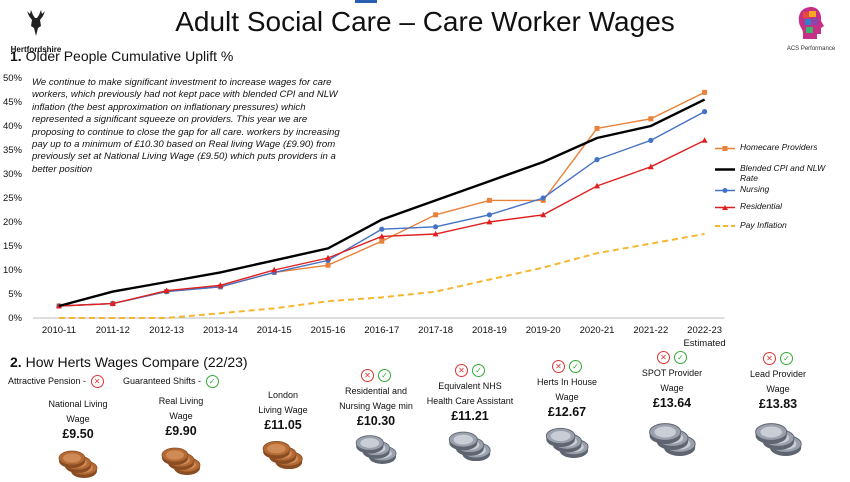 The height and width of the screenshot is (482, 850). Describe the element at coordinates (376, 406) in the screenshot. I see `wage-label-line2: Nursing Wage min` at that location.